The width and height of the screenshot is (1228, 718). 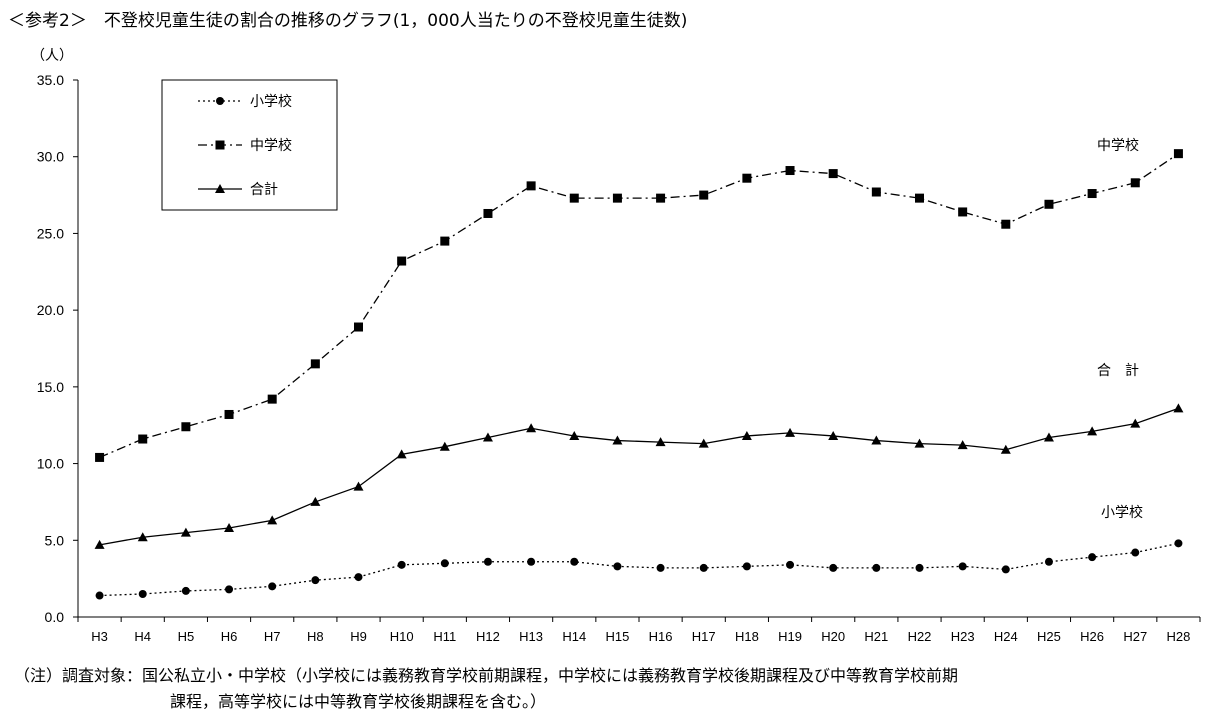 What do you see at coordinates (1118, 145) in the screenshot?
I see `series-end-label: 中学校` at bounding box center [1118, 145].